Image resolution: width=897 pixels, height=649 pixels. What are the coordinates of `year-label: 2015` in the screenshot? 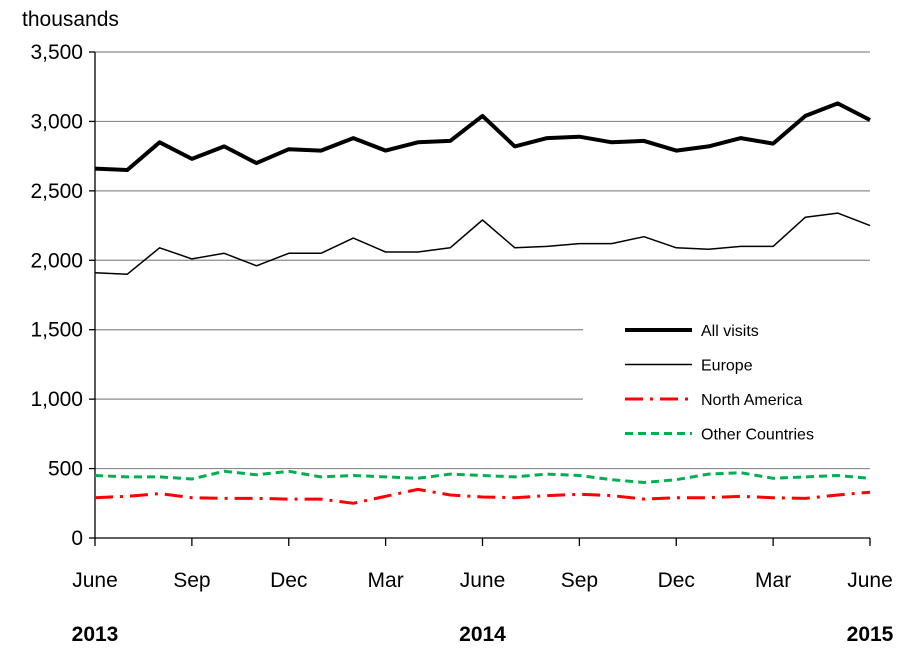 It's located at (870, 634).